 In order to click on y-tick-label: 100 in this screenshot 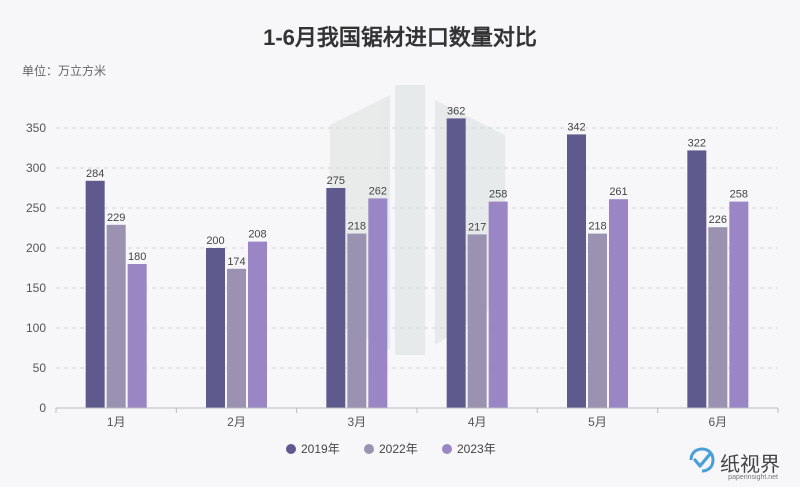, I will do `click(36, 328)`.